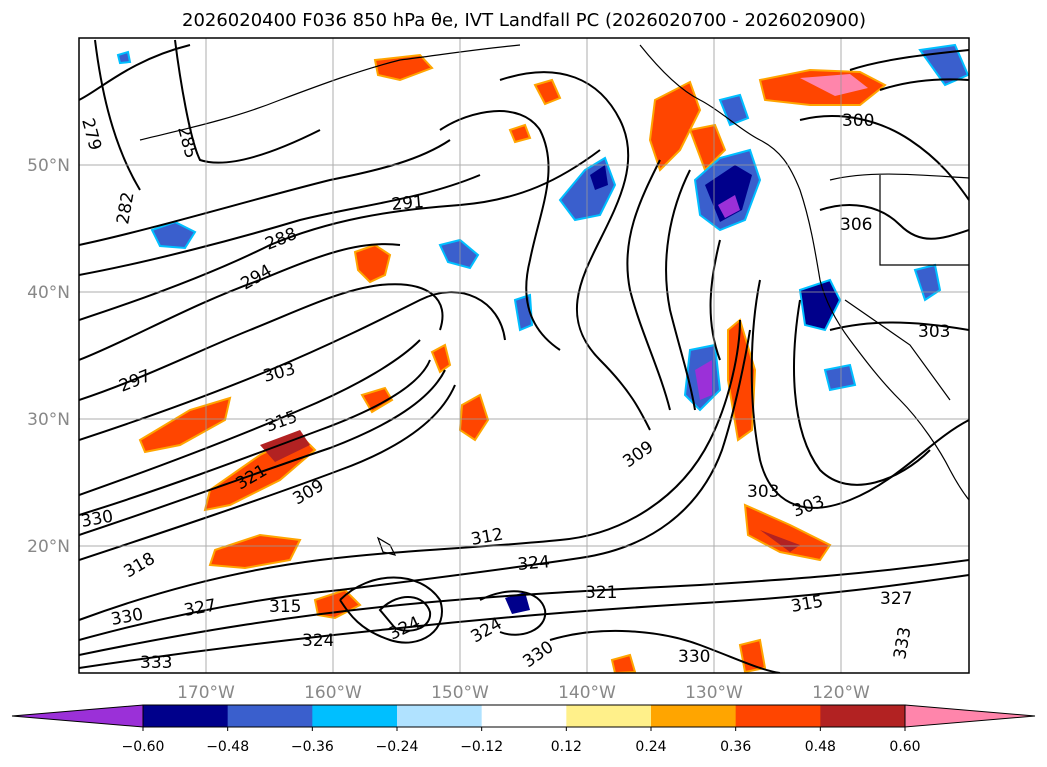  What do you see at coordinates (143, 747) in the screenshot?
I see `colorbar-tick-label: −0.60` at bounding box center [143, 747].